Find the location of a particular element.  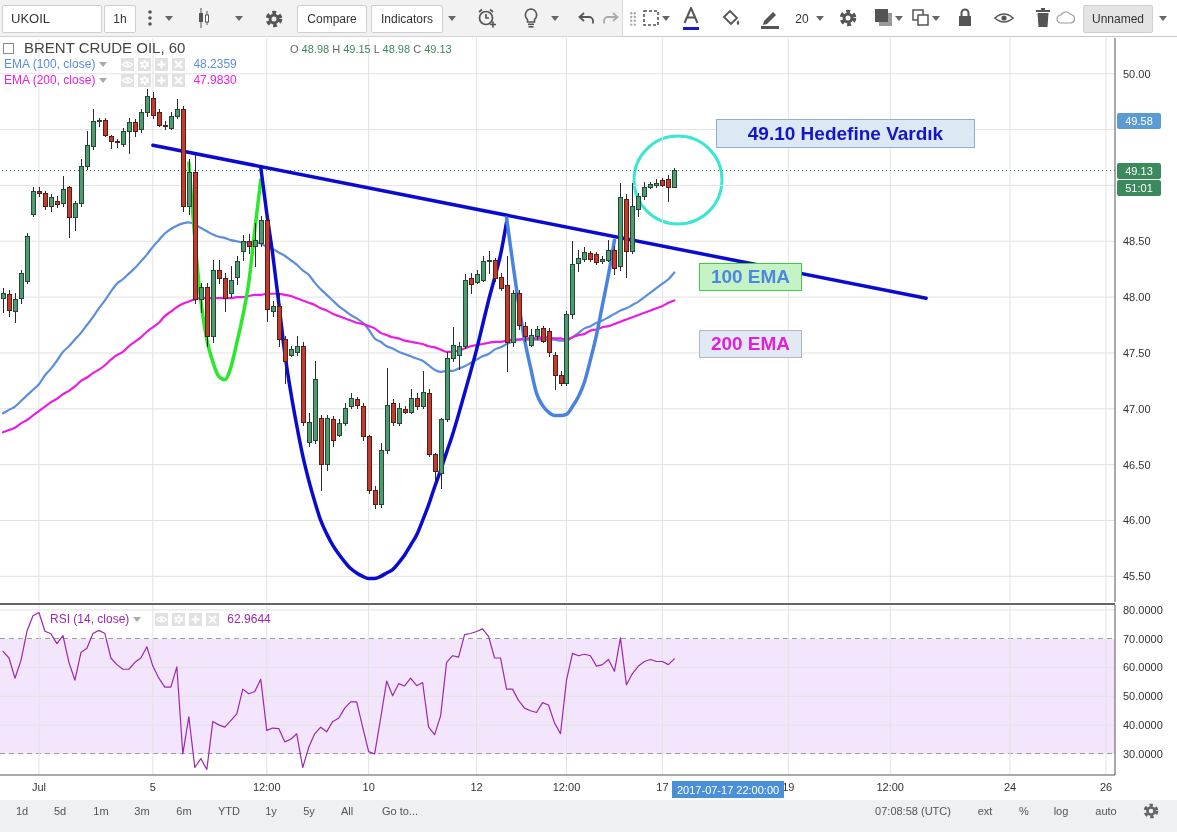

x-tick-label: 10 is located at coordinates (368, 786).